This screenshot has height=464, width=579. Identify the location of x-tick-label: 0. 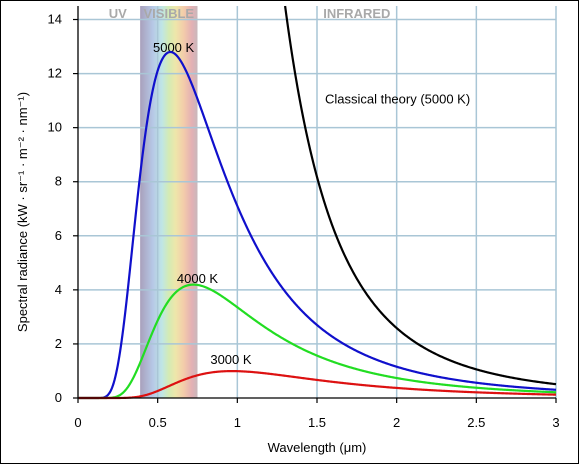
(77, 422).